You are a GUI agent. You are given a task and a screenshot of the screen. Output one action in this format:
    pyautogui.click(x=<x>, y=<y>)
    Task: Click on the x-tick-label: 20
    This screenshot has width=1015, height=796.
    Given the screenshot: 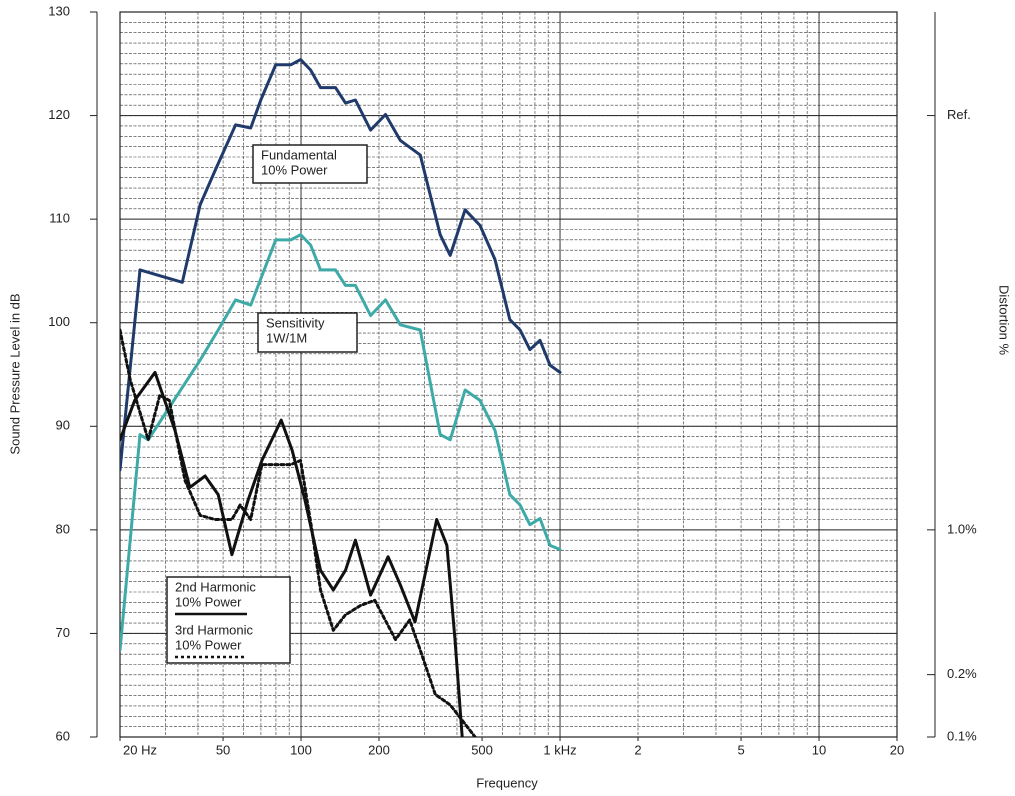 What is the action you would take?
    pyautogui.click(x=897, y=749)
    